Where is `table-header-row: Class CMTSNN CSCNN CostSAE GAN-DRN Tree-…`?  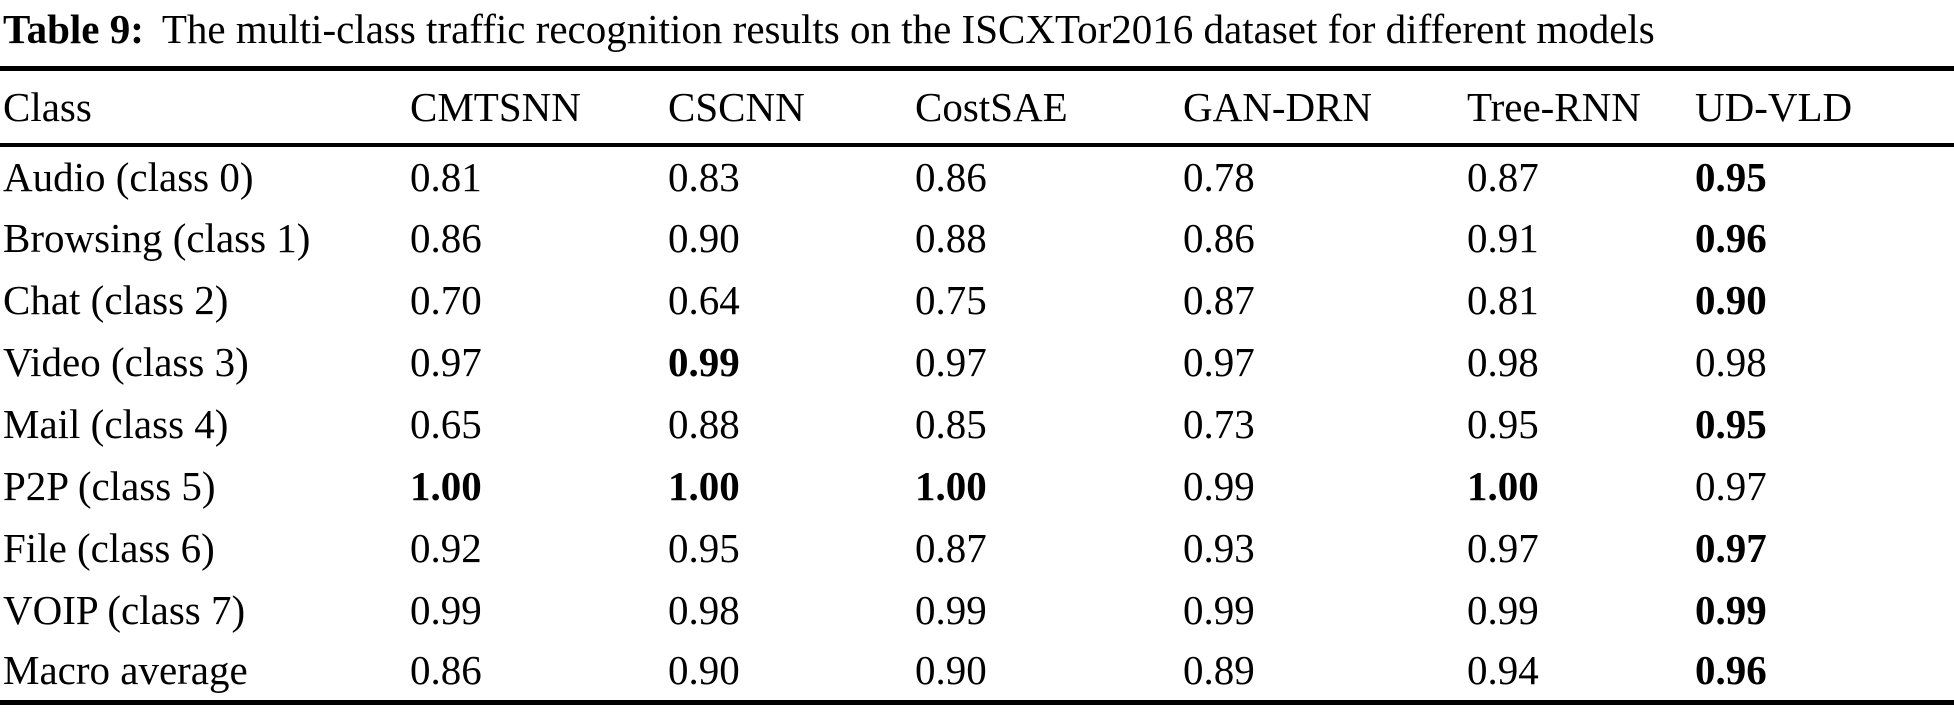 table-header-row: Class CMTSNN CSCNN CostSAE GAN-DRN Tree-… is located at coordinates (977, 107).